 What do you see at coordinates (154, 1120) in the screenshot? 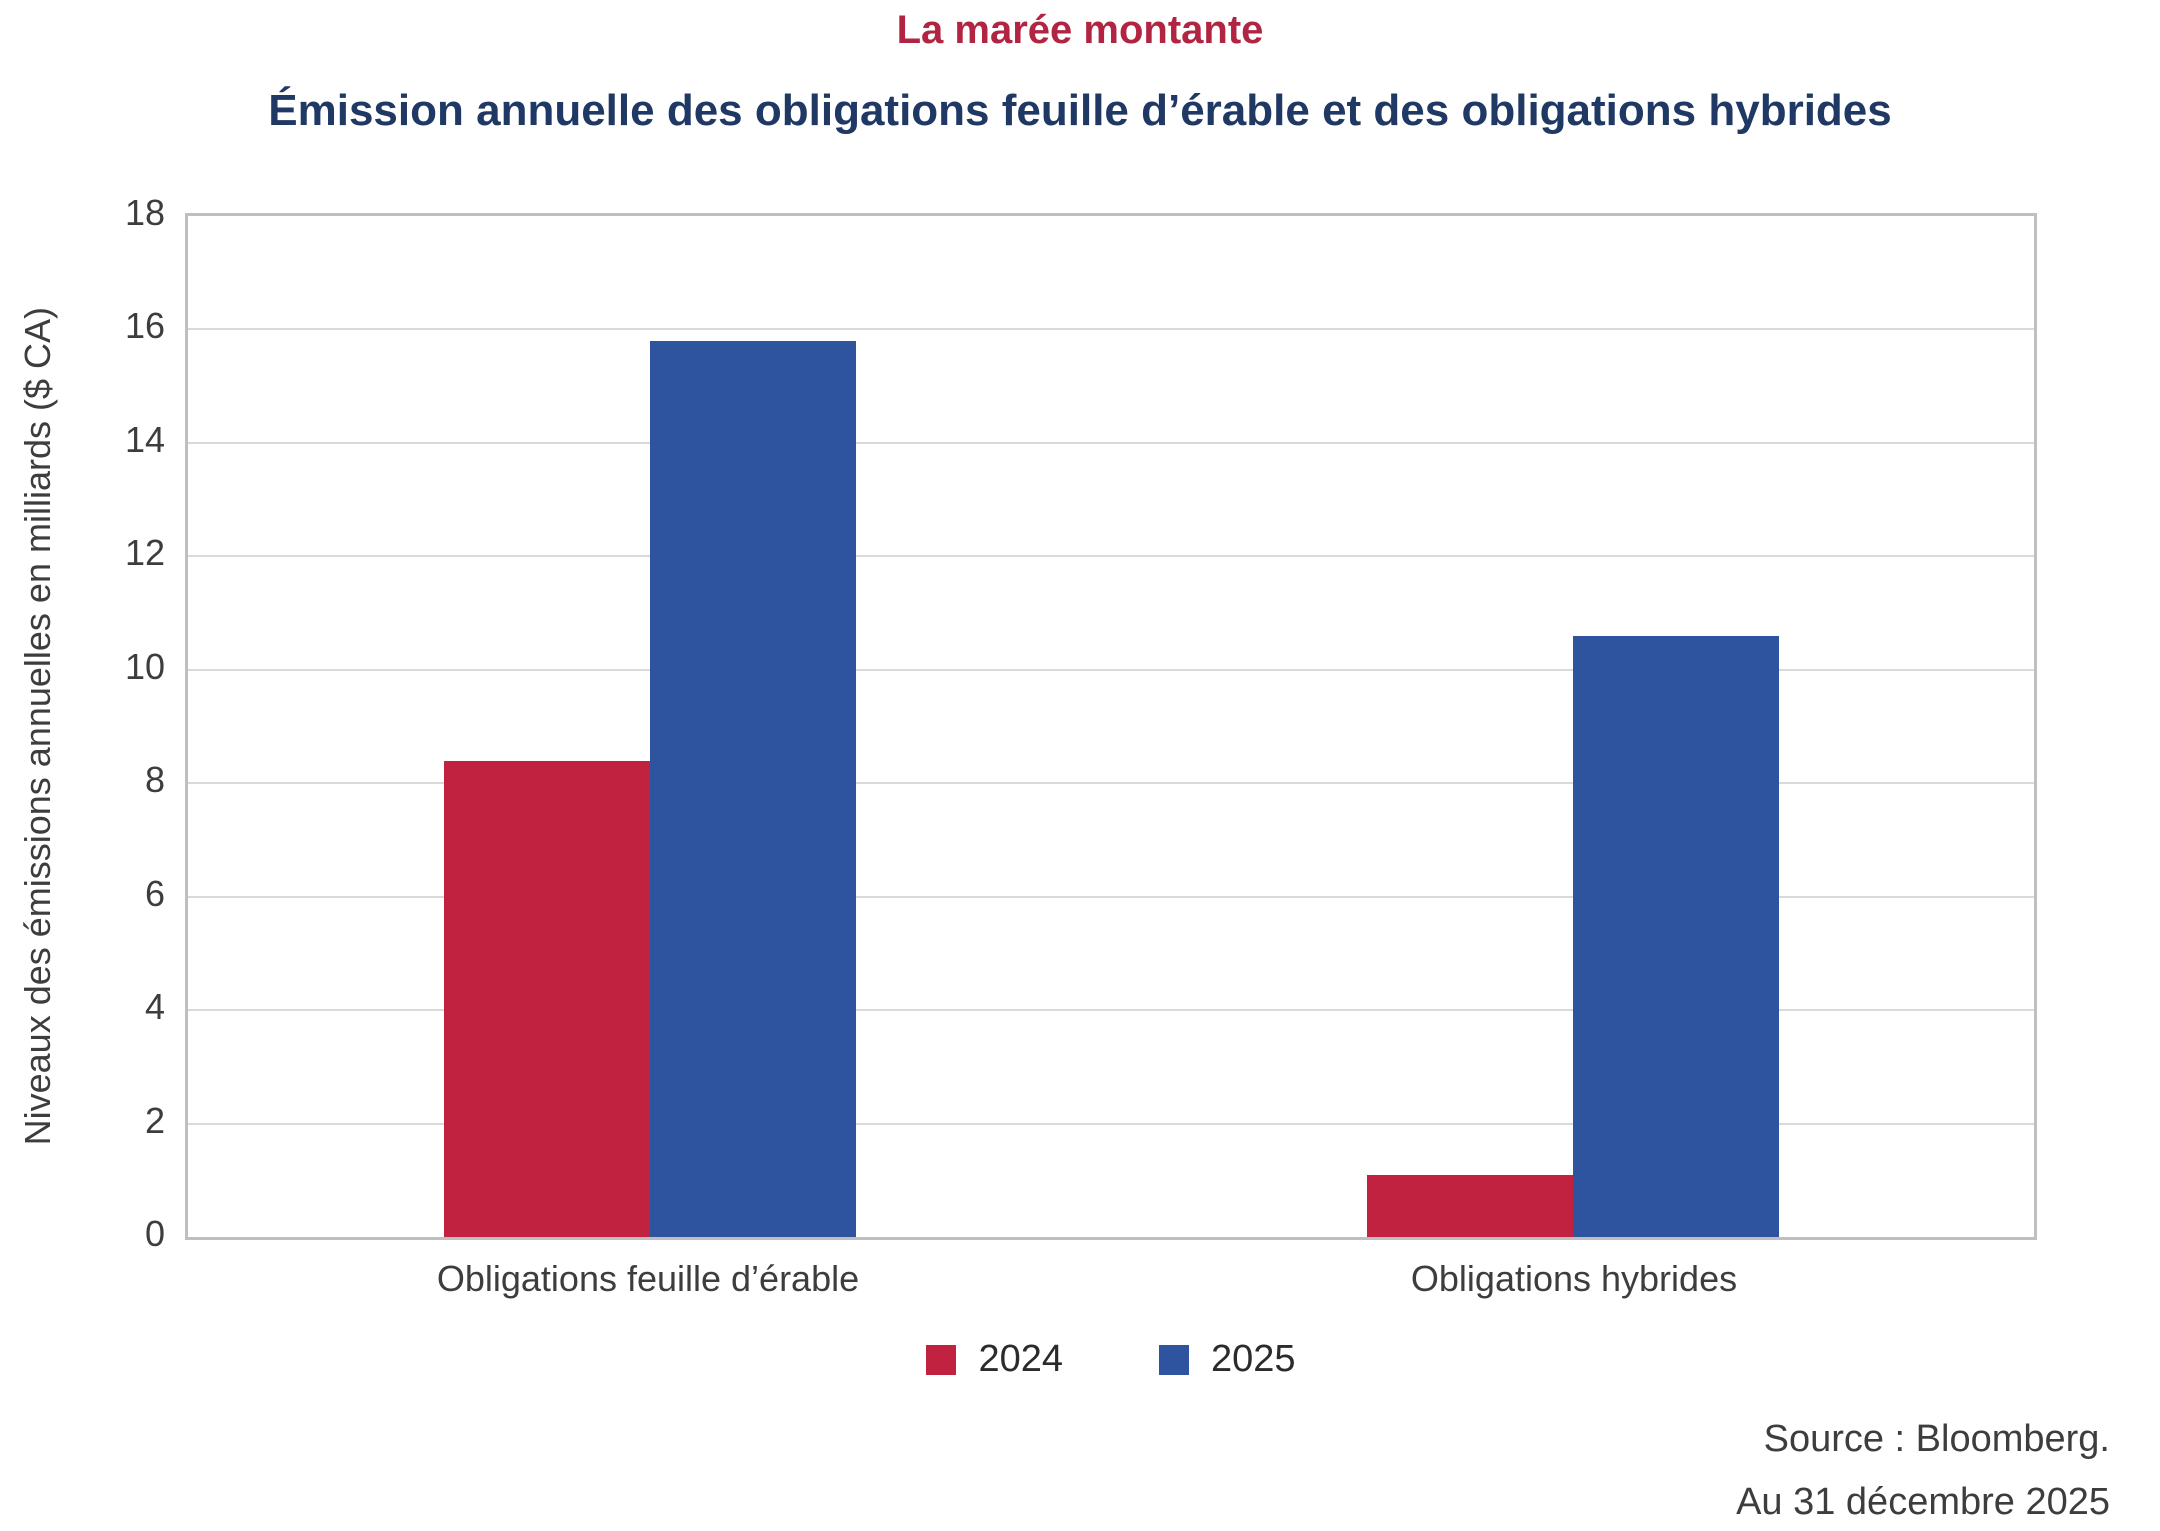
I see `y-tick-label: 2` at bounding box center [154, 1120].